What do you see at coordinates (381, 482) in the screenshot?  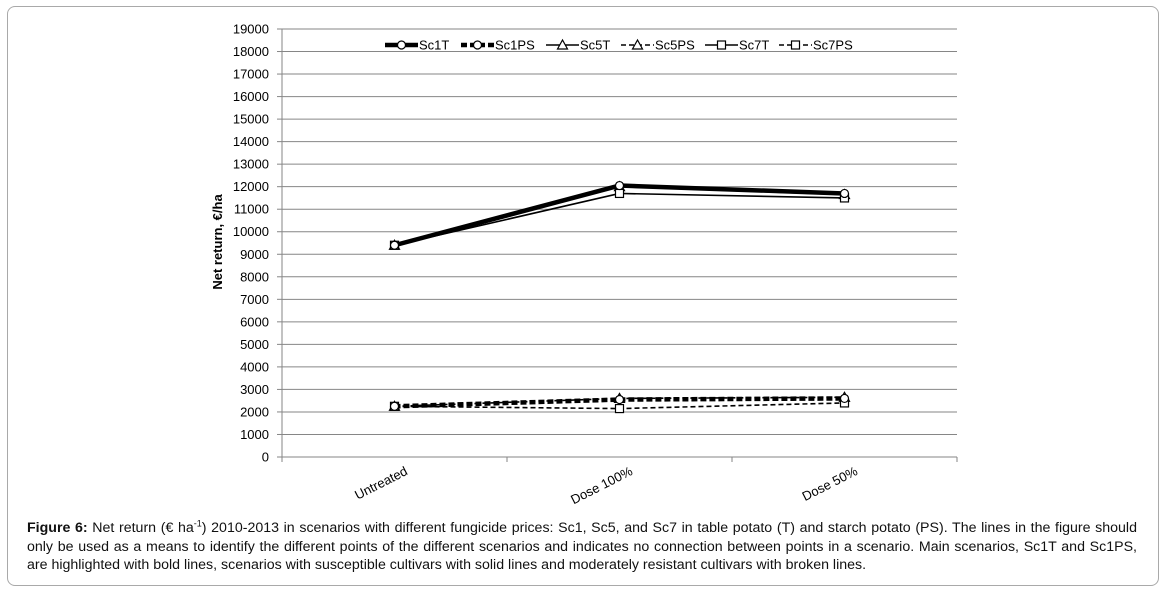 I see `x-tick-label: Untreated` at bounding box center [381, 482].